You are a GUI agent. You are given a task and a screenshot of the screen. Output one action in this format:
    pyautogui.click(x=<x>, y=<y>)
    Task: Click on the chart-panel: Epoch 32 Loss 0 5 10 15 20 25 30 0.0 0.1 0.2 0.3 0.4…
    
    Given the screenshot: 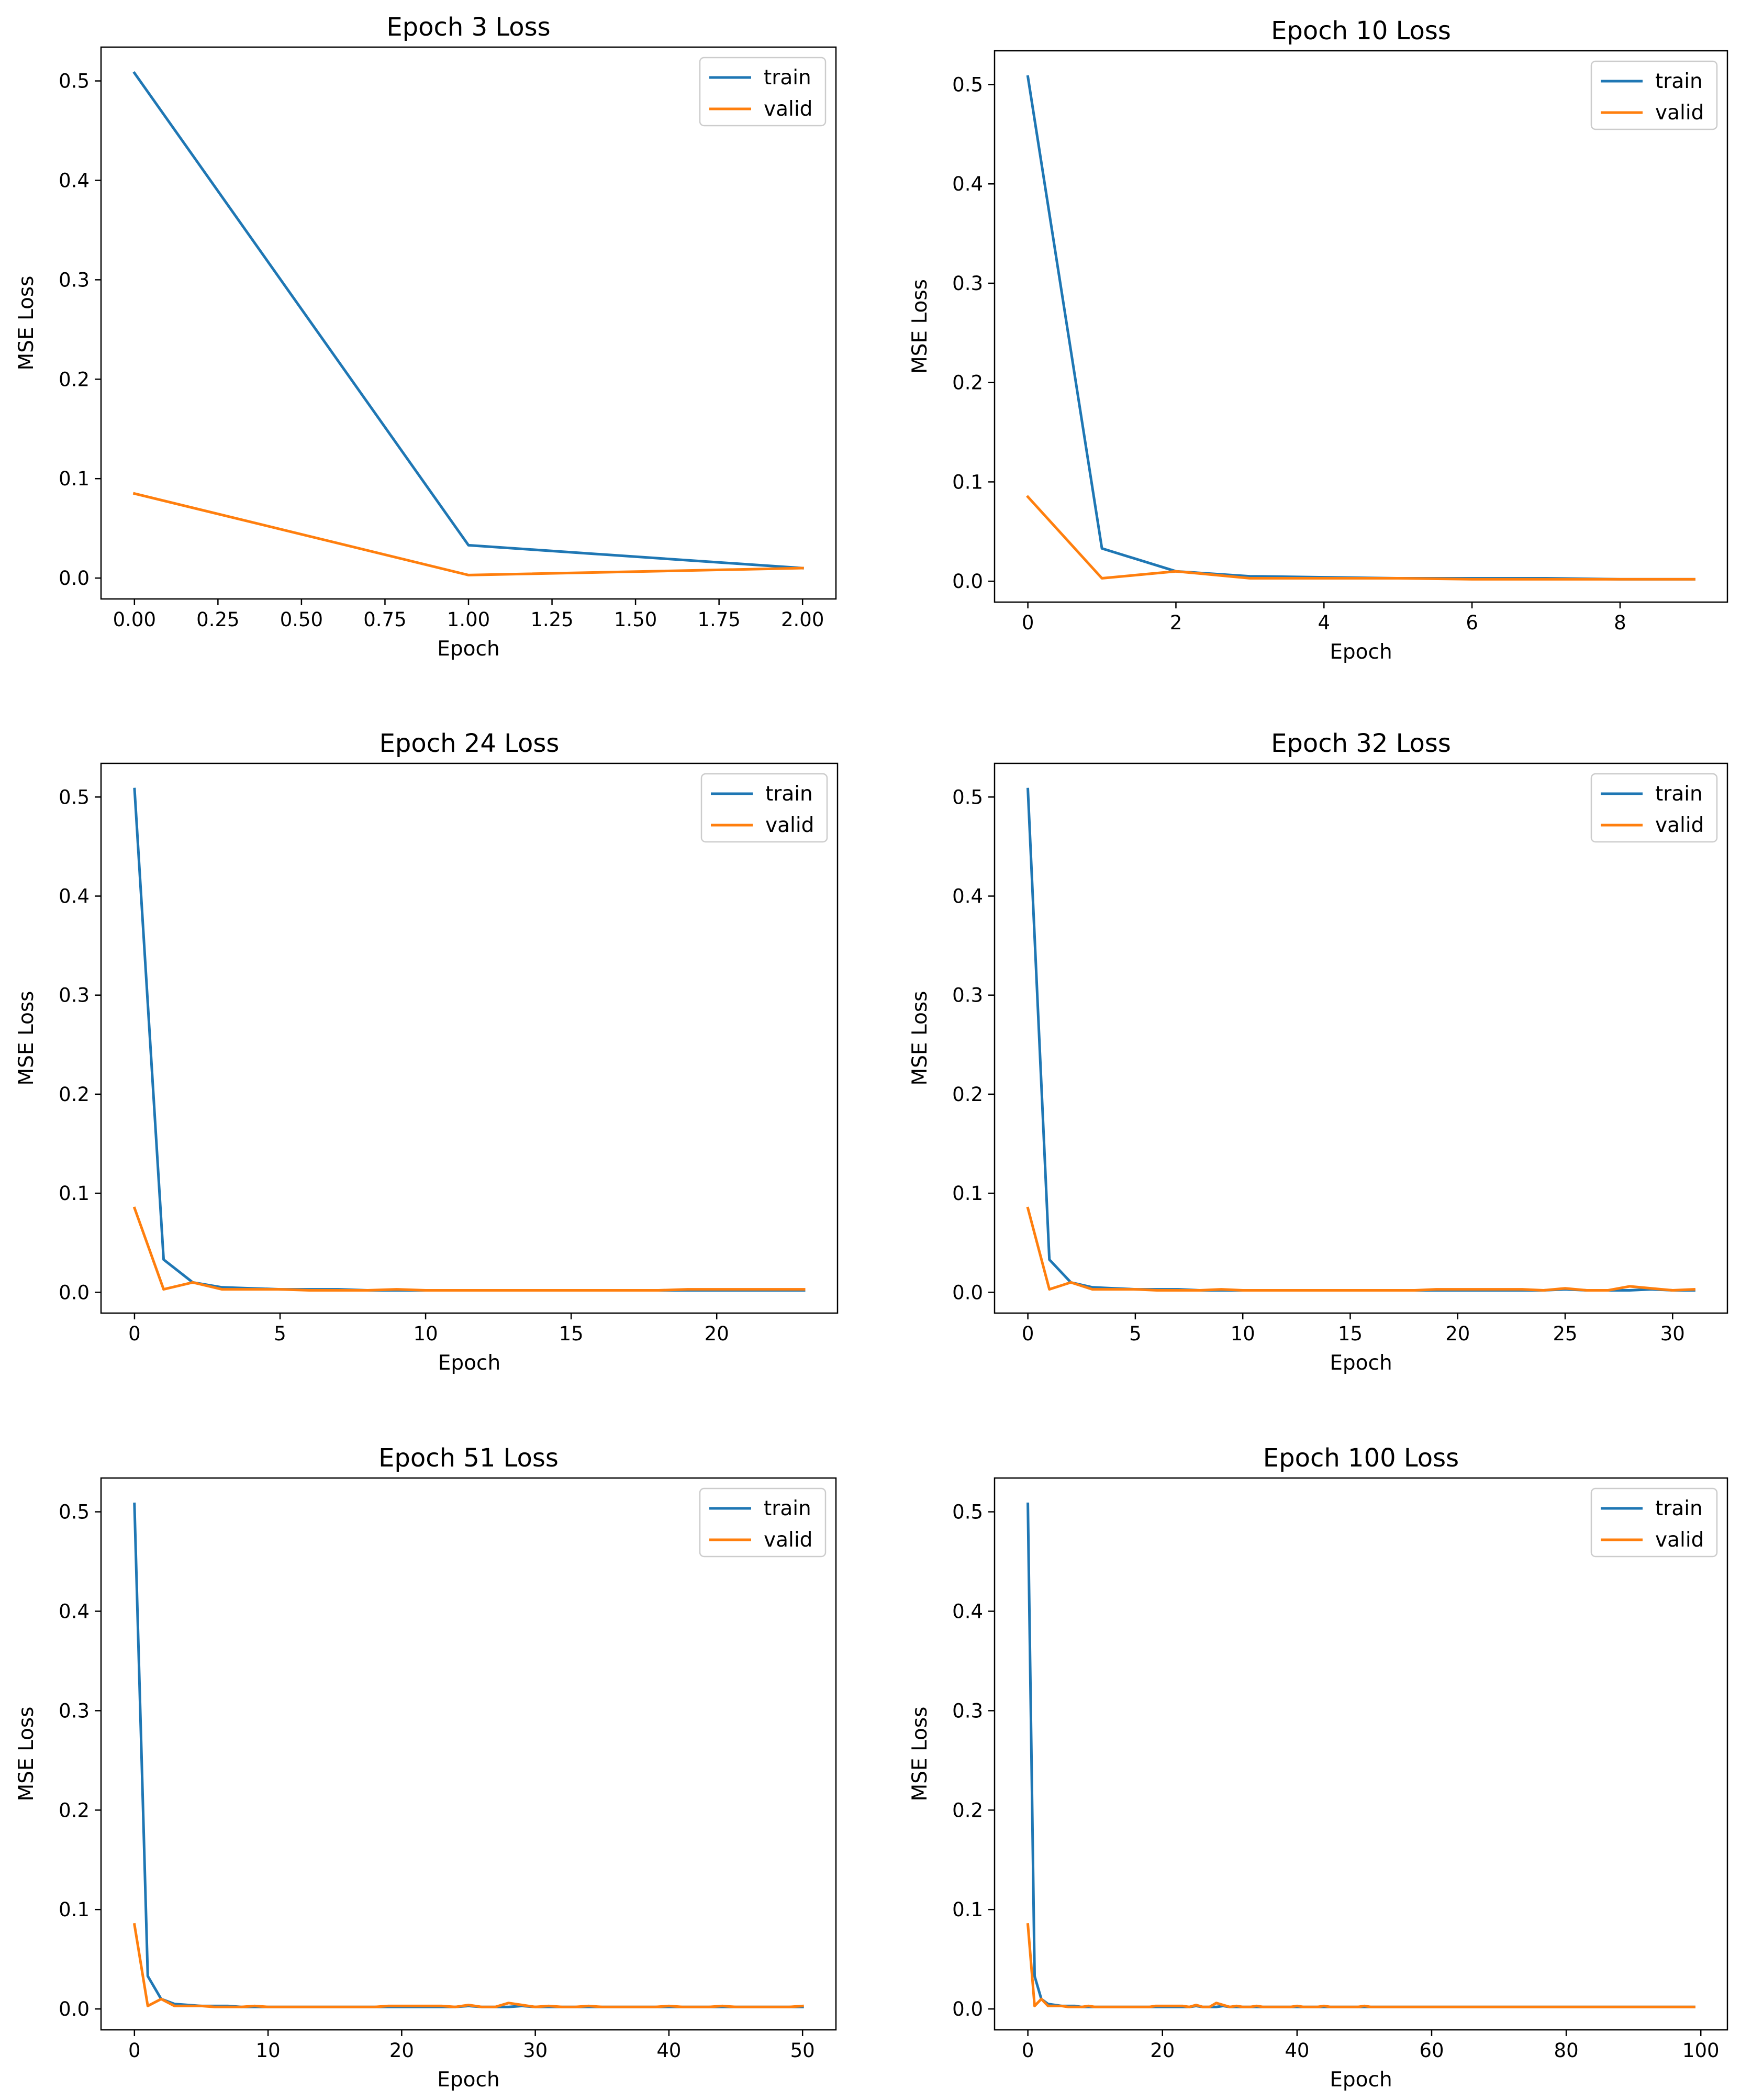 What is the action you would take?
    pyautogui.click(x=1318, y=1052)
    